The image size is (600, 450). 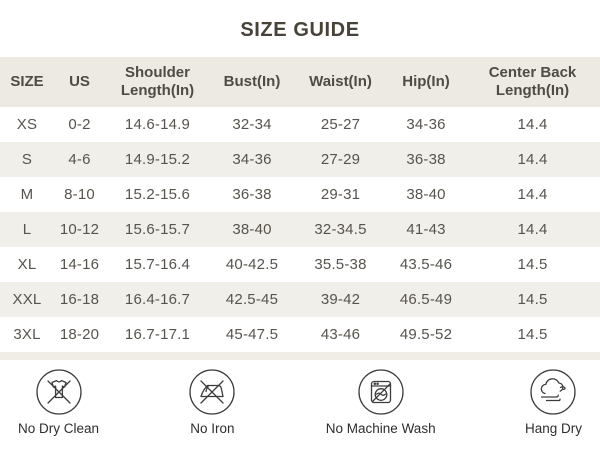 What do you see at coordinates (252, 264) in the screenshot?
I see `table-cell: 40-42.5` at bounding box center [252, 264].